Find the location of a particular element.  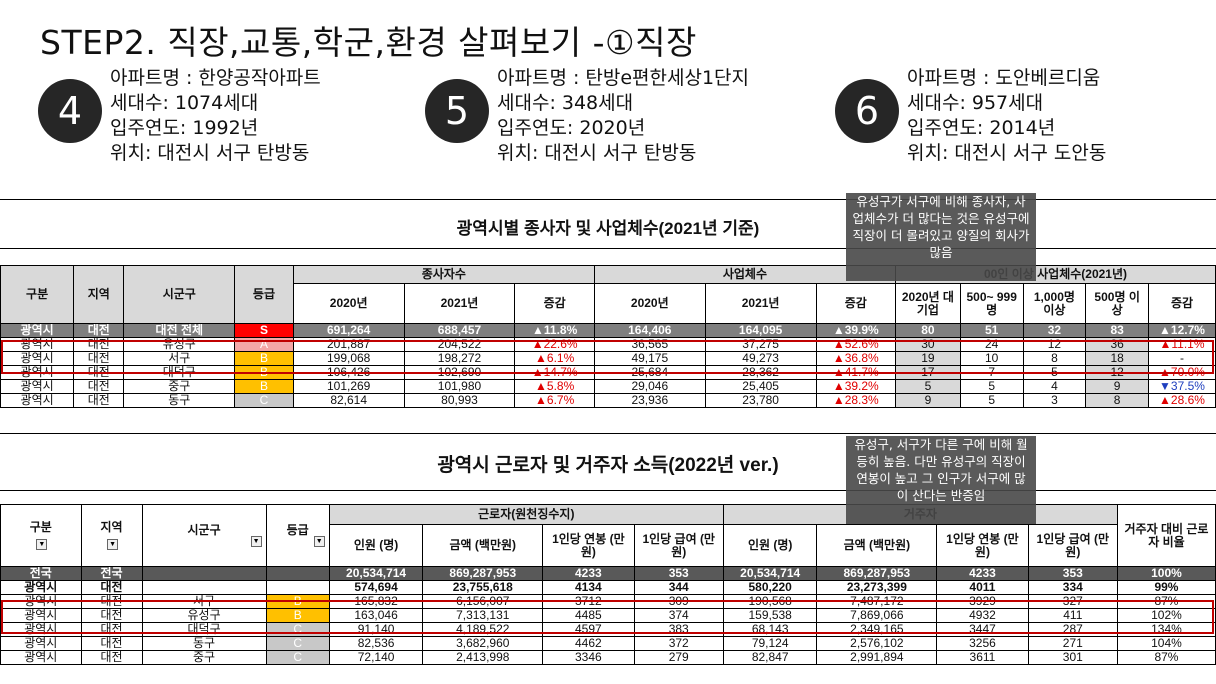

cell-value: 3,682,960 is located at coordinates (483, 643).